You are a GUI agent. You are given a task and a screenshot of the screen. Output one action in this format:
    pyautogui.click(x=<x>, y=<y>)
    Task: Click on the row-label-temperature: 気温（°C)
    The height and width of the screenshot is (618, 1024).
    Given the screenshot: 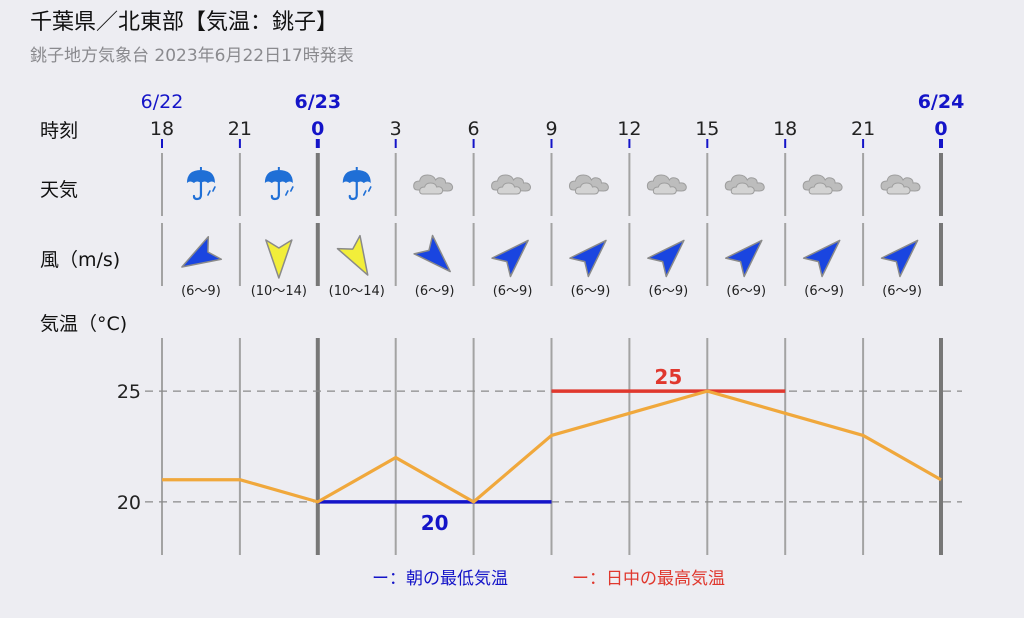 What is the action you would take?
    pyautogui.click(x=83, y=324)
    